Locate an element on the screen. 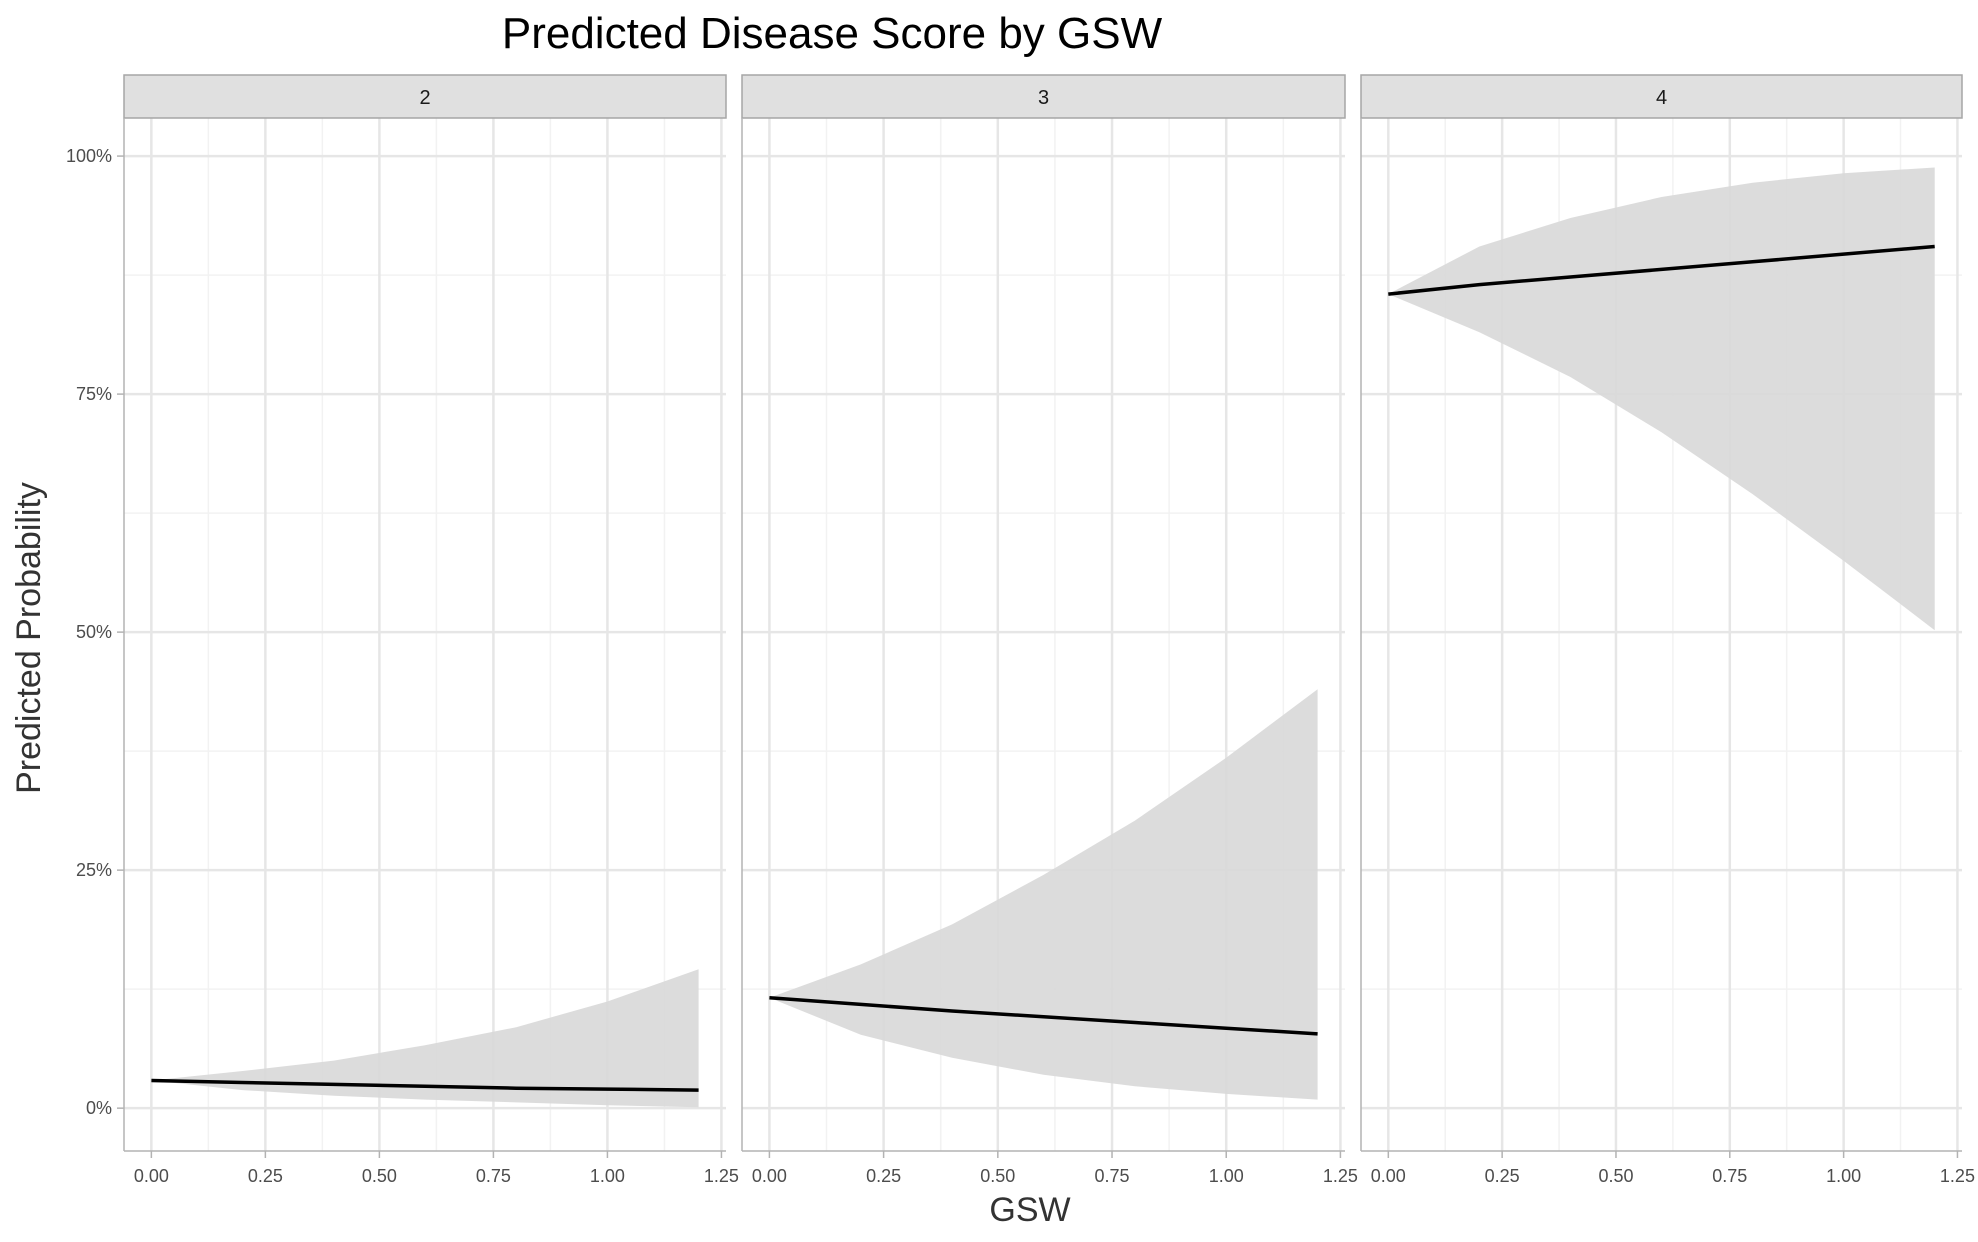 The image size is (1978, 1242). y-axis-ticks: 0% 25% 50% 75% 100% is located at coordinates (95, 632).